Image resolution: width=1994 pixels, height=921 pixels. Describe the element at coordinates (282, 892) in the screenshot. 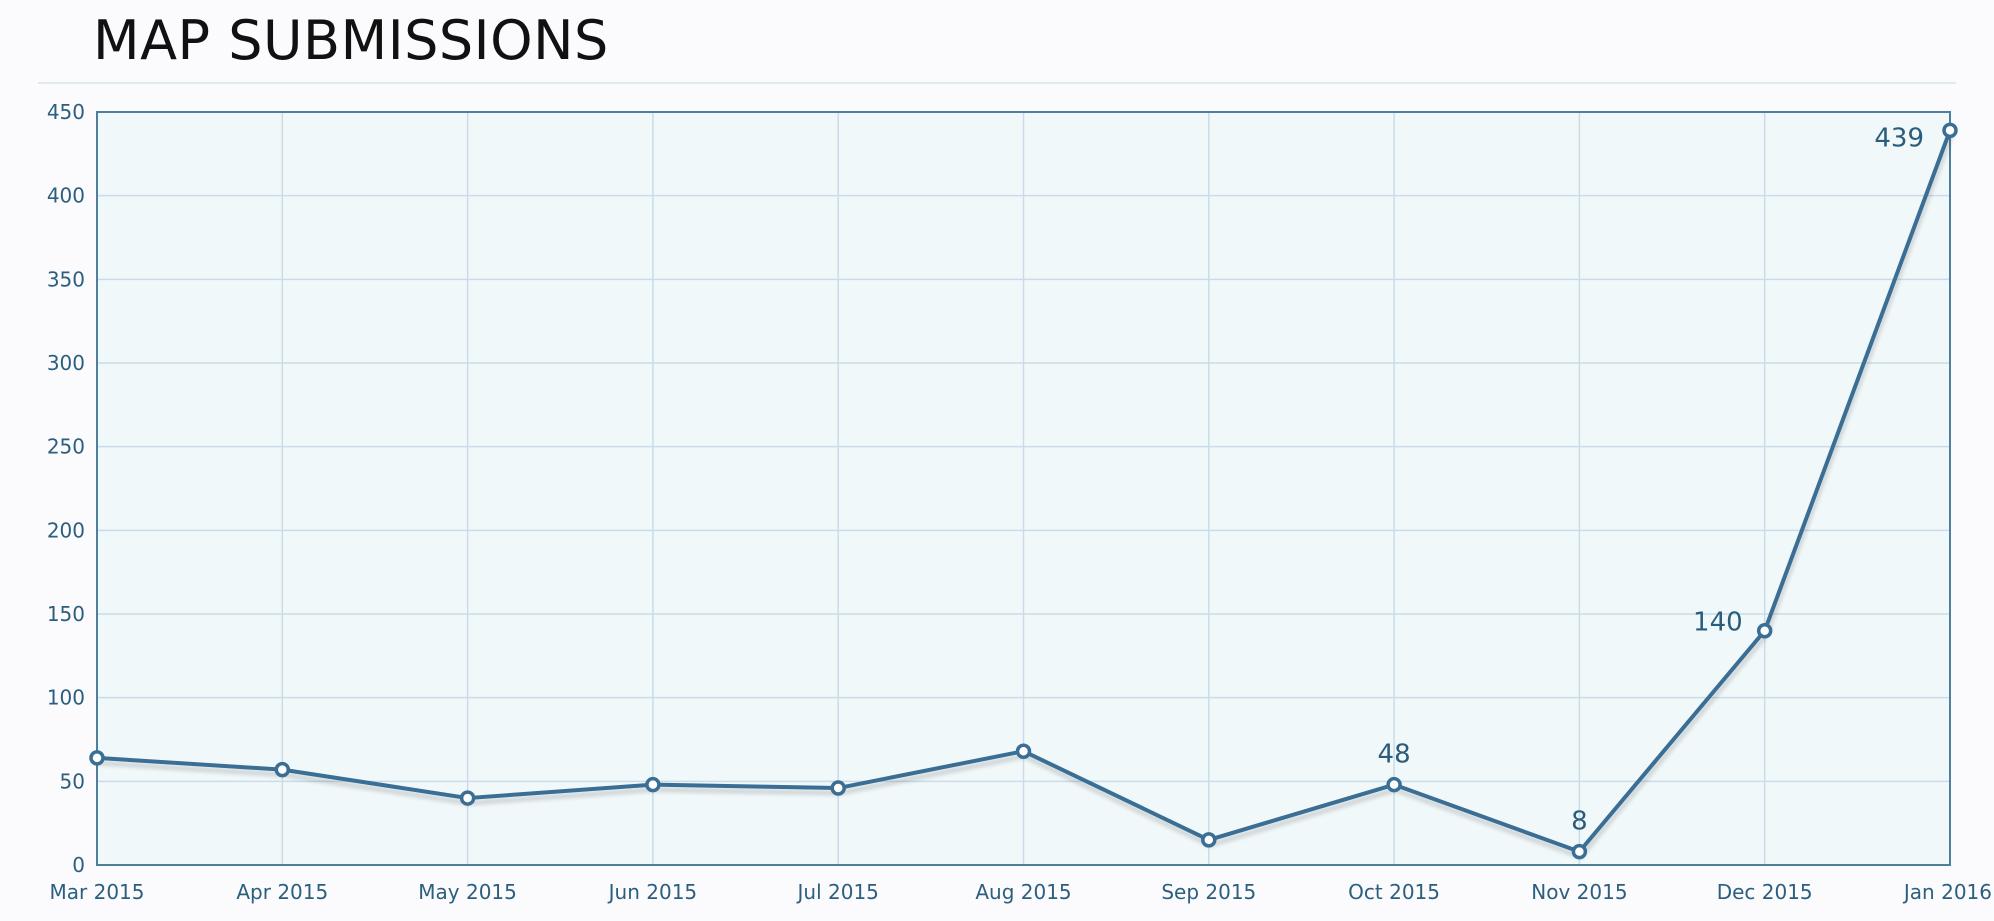

I see `x-tick-label: Apr 2015` at that location.